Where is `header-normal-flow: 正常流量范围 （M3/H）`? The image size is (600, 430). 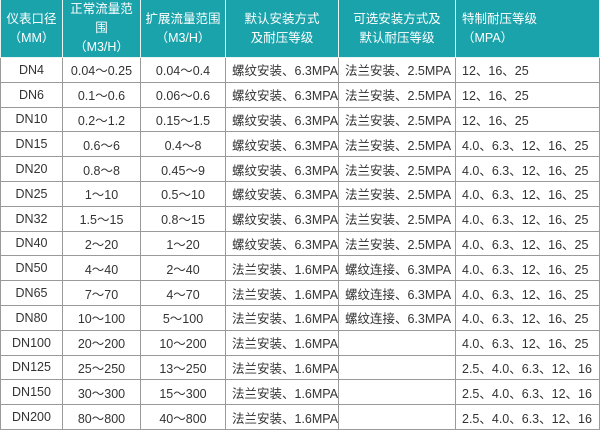 header-normal-flow: 正常流量范围 （M3/H） is located at coordinates (101, 29).